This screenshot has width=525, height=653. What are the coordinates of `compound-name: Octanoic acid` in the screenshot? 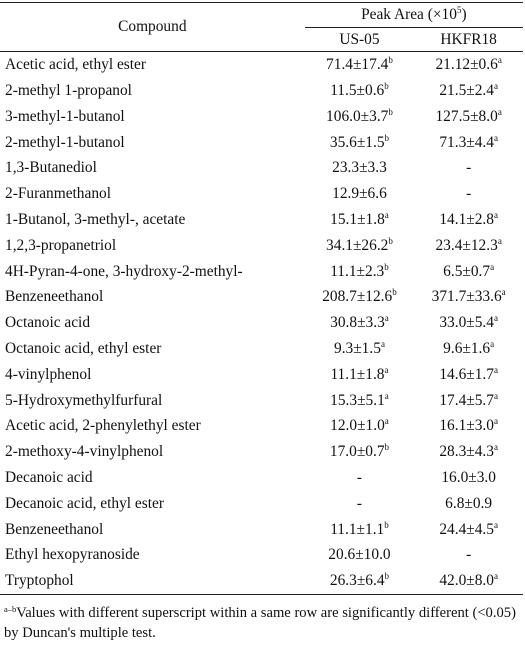 It's located at (48, 323).